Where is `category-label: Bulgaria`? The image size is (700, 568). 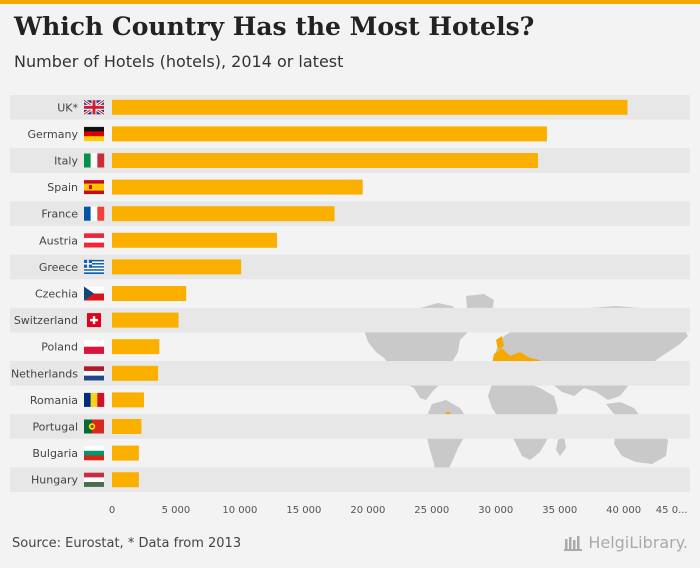 category-label: Bulgaria is located at coordinates (55, 453).